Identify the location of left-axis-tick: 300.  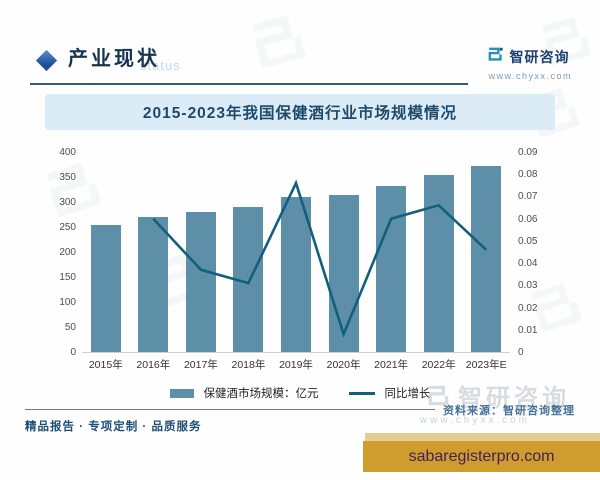
(67, 202).